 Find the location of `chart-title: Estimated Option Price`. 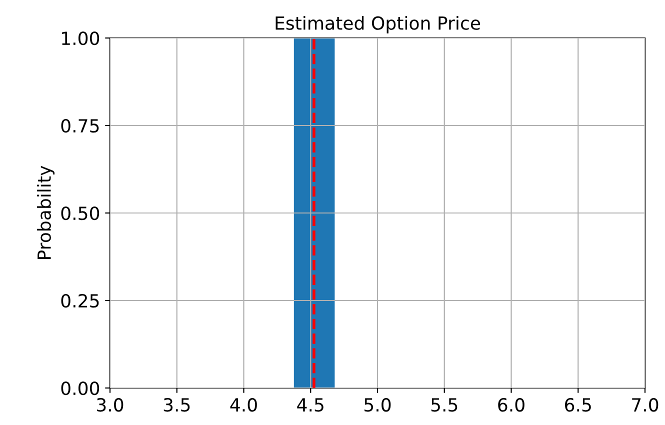

chart-title: Estimated Option Price is located at coordinates (378, 25).